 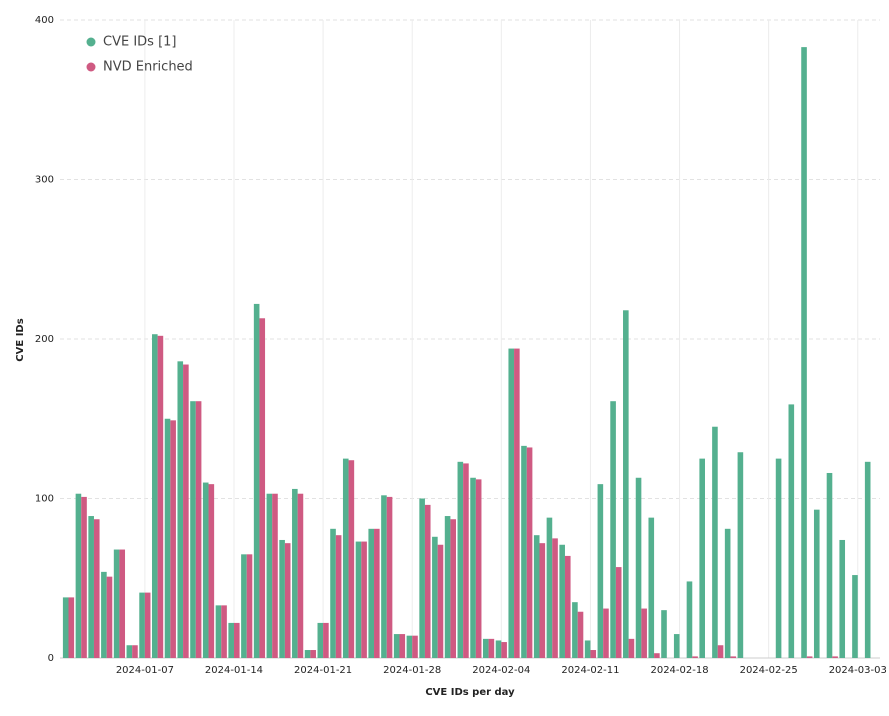 I want to click on x-tick-label: 2024-01-14, so click(x=234, y=670).